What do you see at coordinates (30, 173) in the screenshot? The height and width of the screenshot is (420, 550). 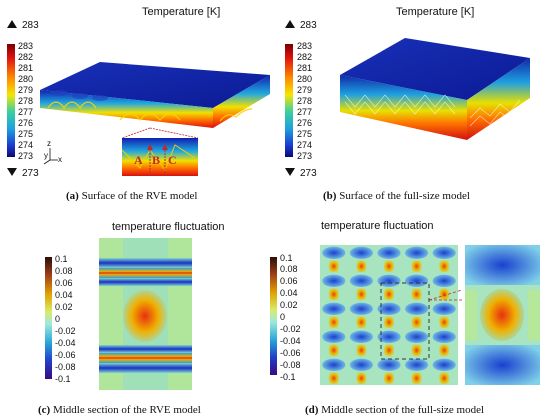 I see `panel-a-min-label: 273` at bounding box center [30, 173].